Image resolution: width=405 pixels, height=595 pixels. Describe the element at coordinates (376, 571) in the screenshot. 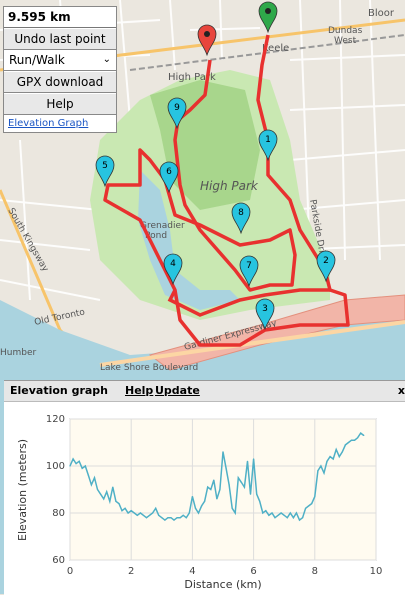

I see `x-tick-label: 10` at that location.